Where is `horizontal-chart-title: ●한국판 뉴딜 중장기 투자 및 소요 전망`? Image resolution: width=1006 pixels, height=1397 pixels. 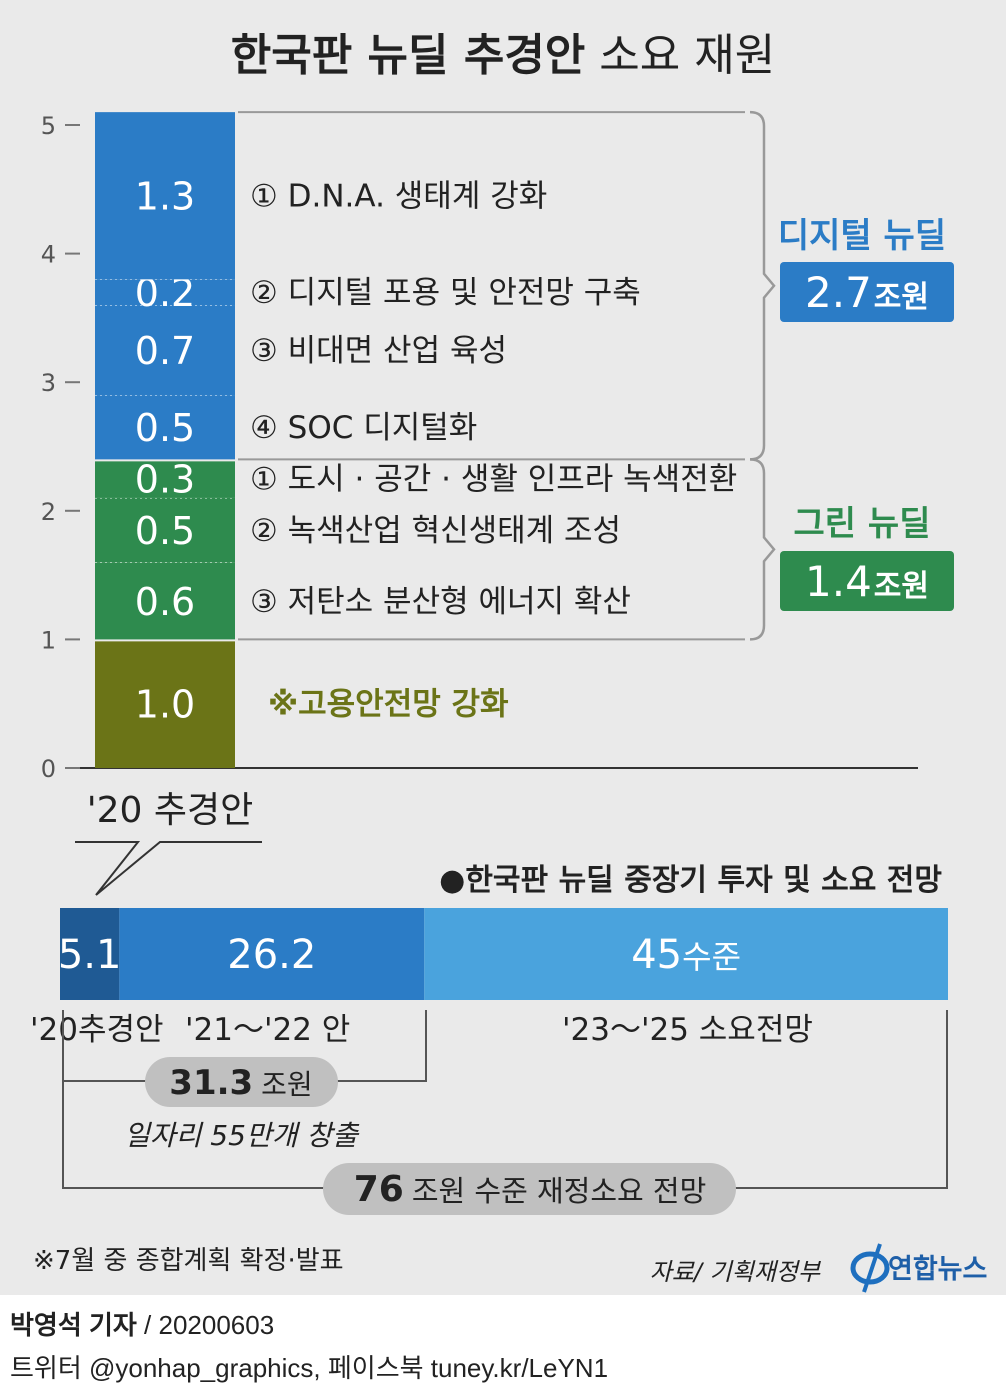
horizontal-chart-title: ●한국판 뉴딜 중장기 투자 및 소요 전망 is located at coordinates (690, 880).